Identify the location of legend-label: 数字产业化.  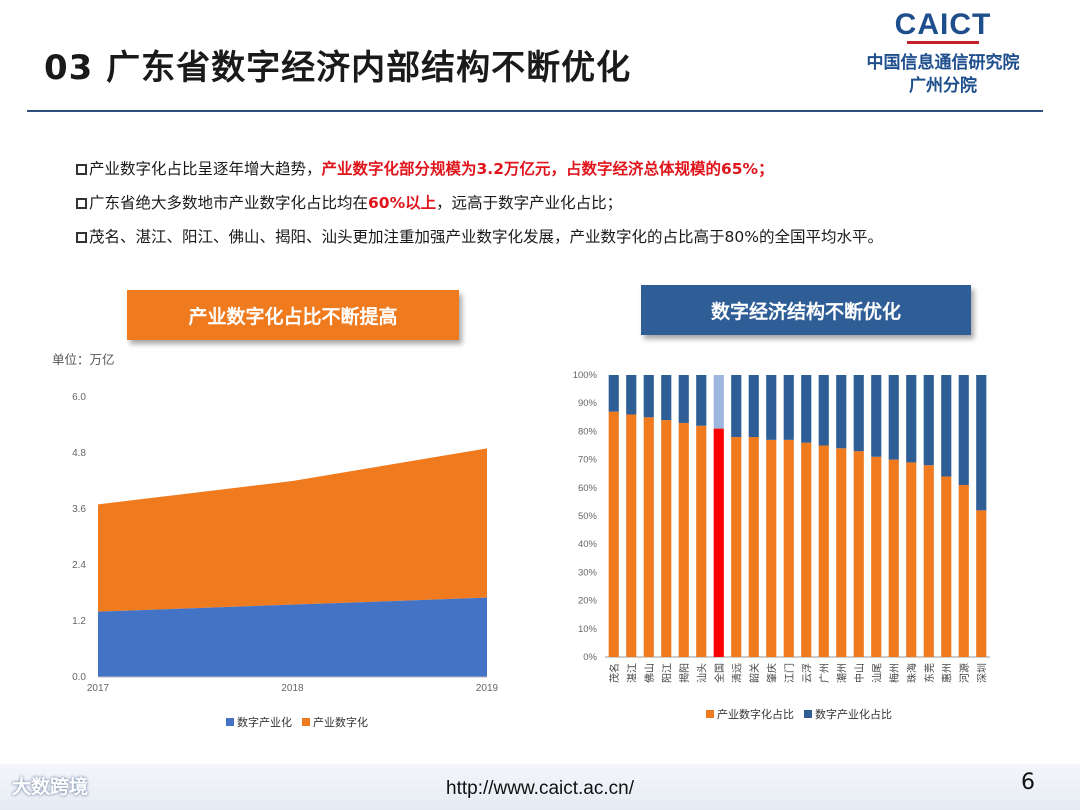
(264, 722).